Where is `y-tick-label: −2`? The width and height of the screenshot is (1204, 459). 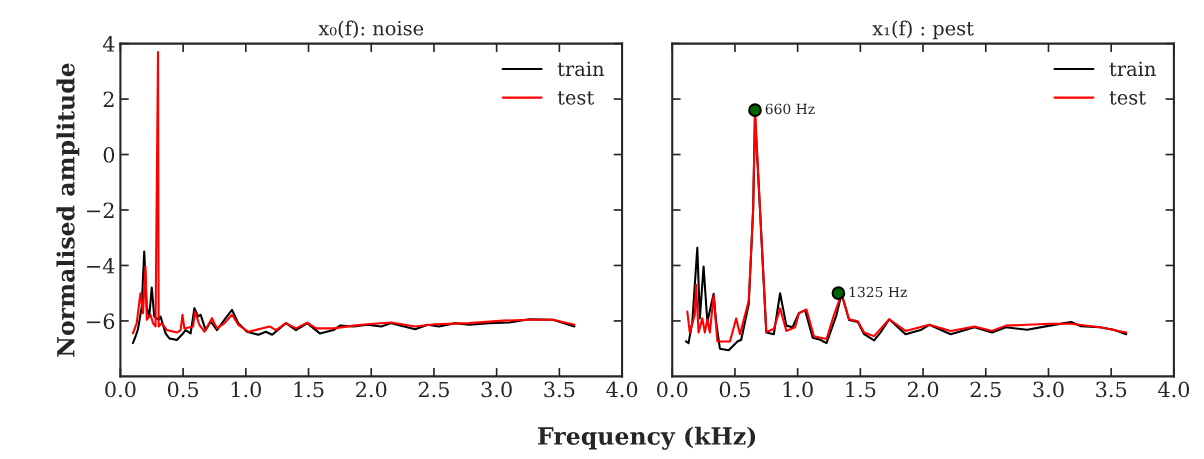
y-tick-label: −2 is located at coordinates (100, 210).